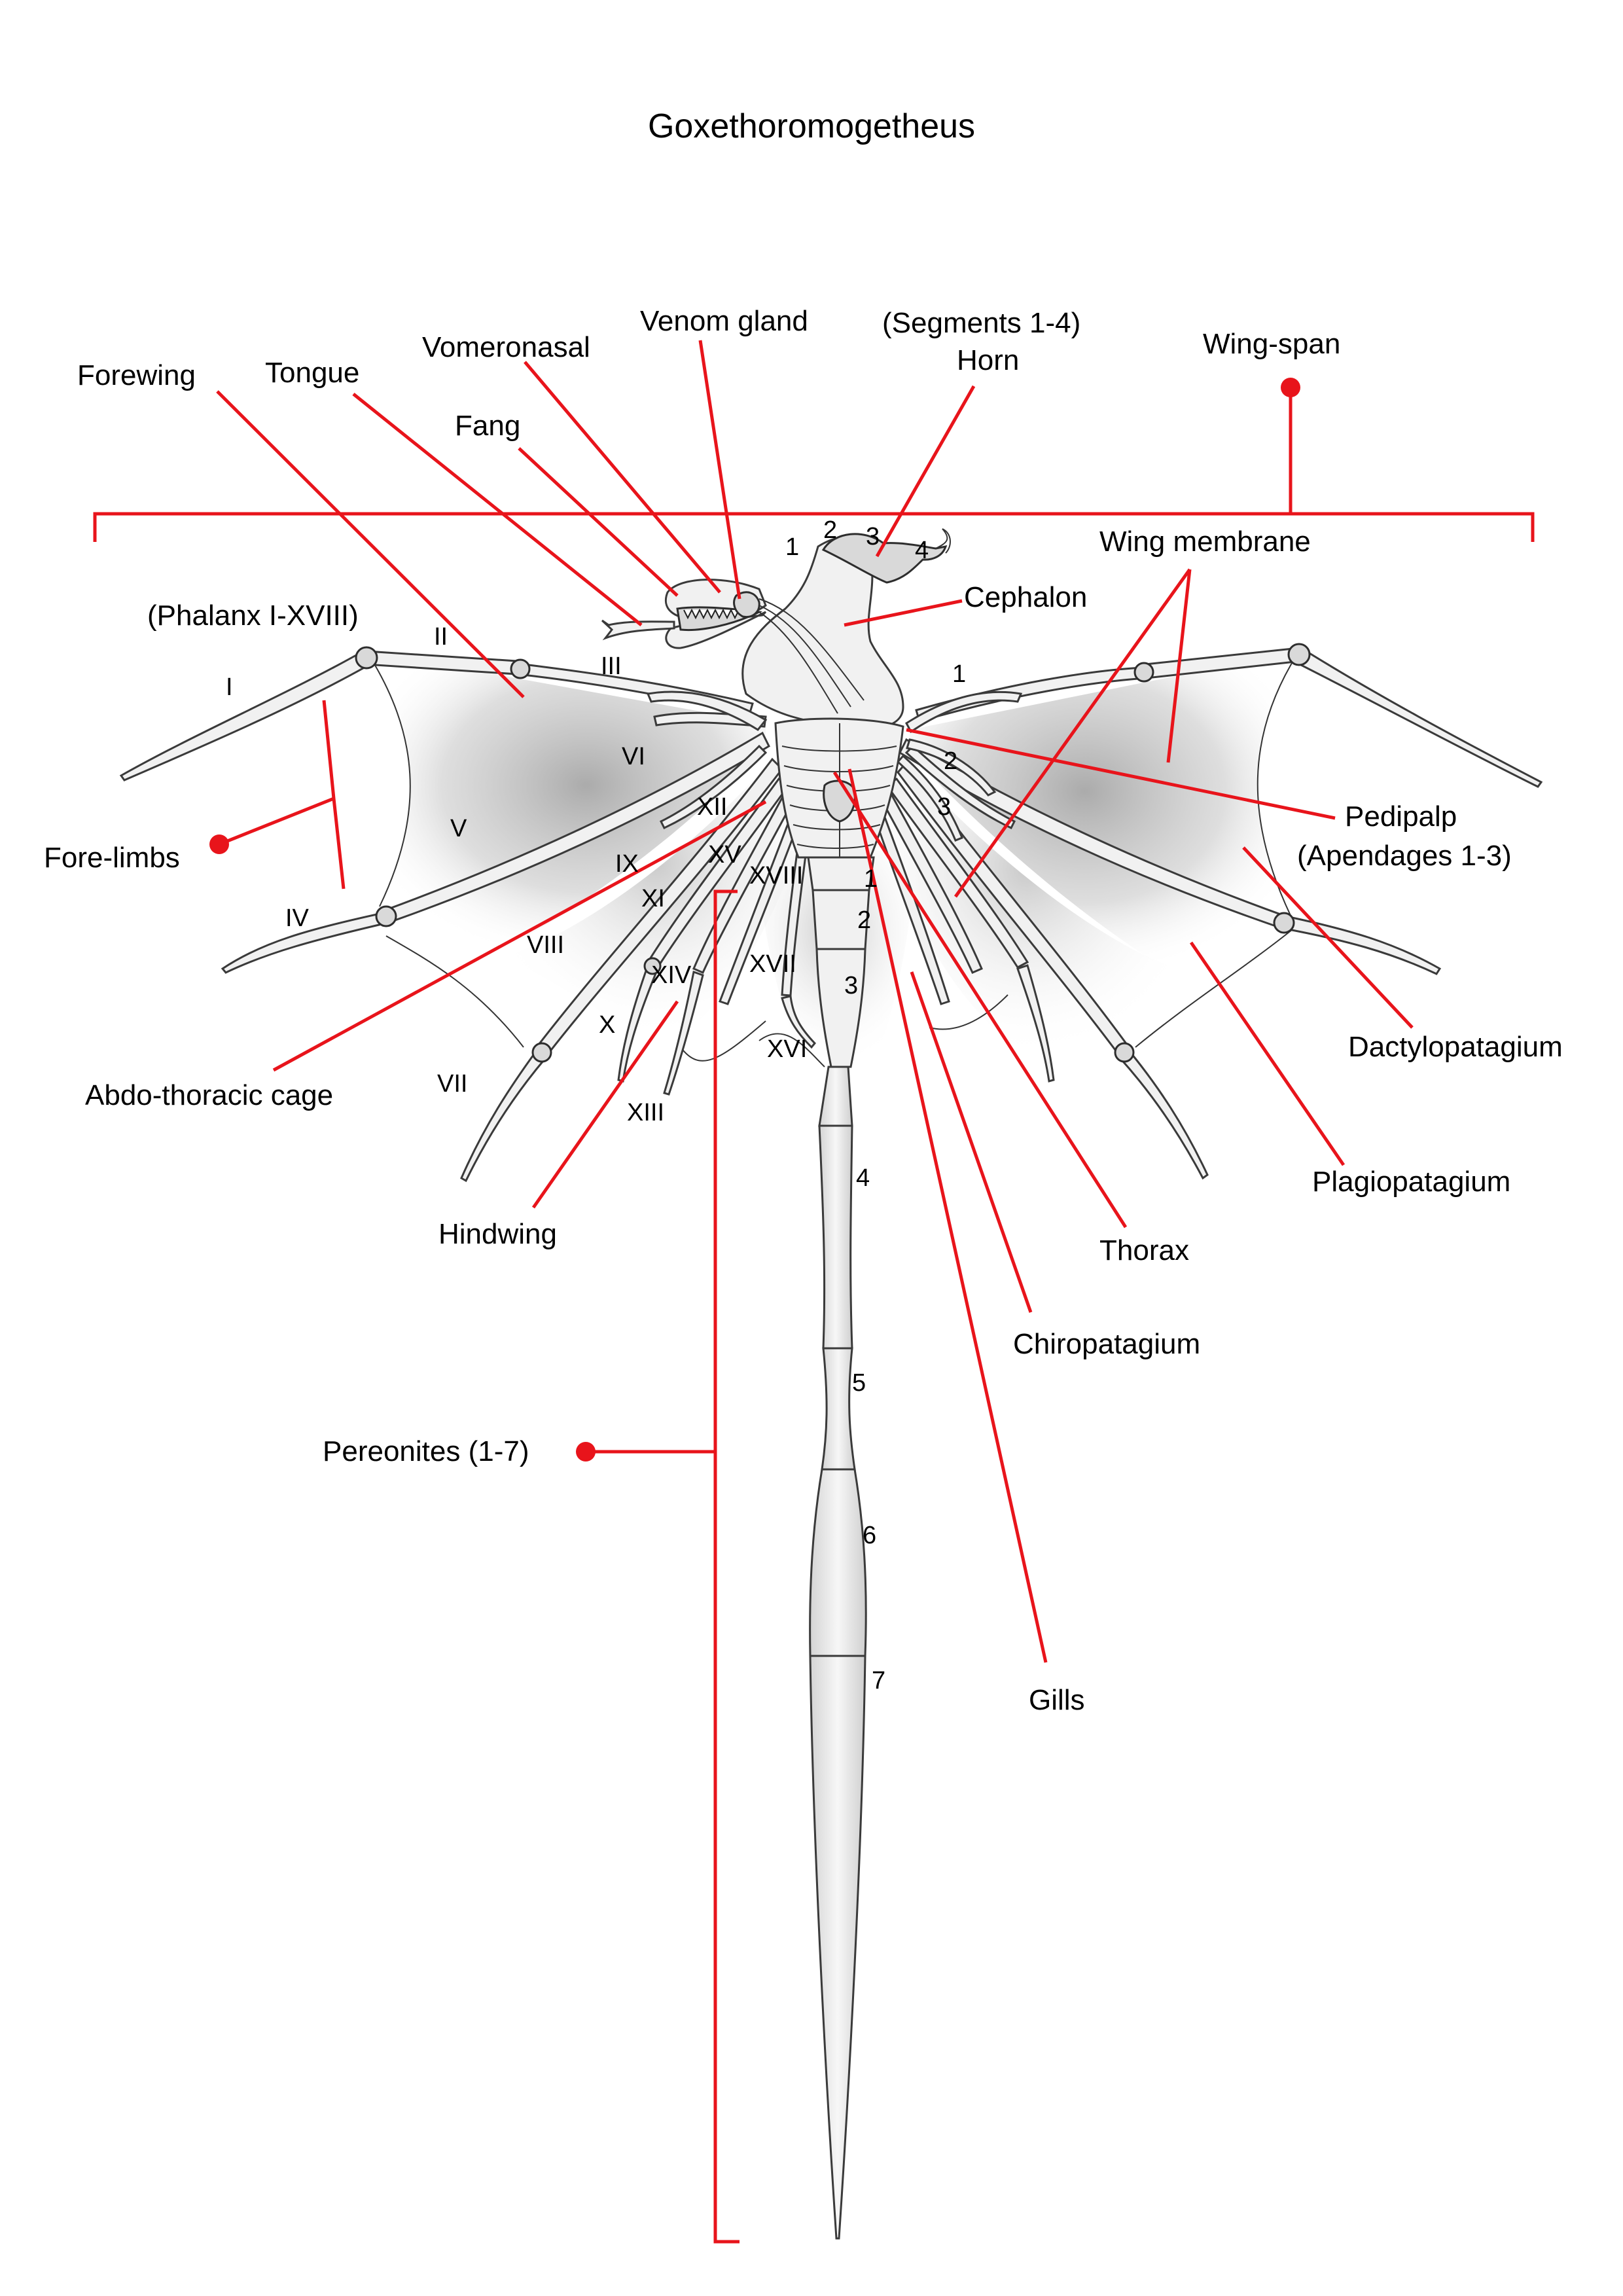  Describe the element at coordinates (1290, 388) in the screenshot. I see `wing-span-dot` at that location.